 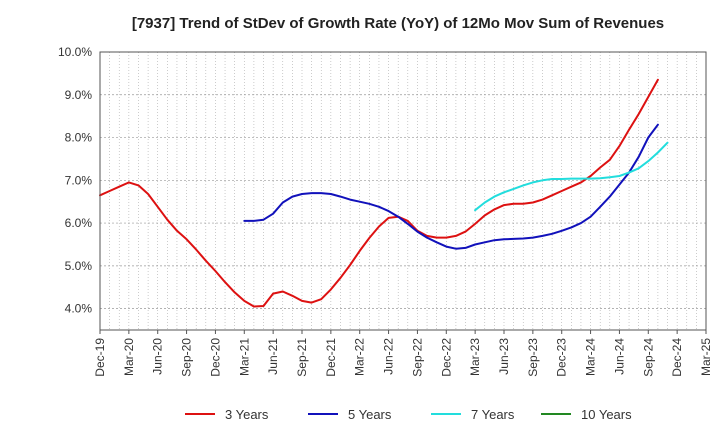 I want to click on x-tick-label: Mar-21, so click(x=244, y=357).